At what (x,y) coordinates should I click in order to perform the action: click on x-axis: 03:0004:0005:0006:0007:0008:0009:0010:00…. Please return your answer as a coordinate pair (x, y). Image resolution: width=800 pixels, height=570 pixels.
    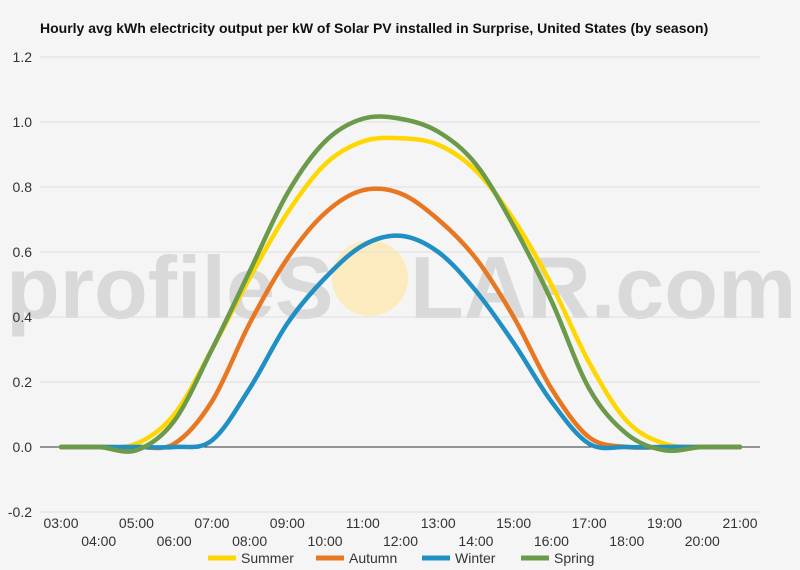
    Looking at the image, I should click on (400, 532).